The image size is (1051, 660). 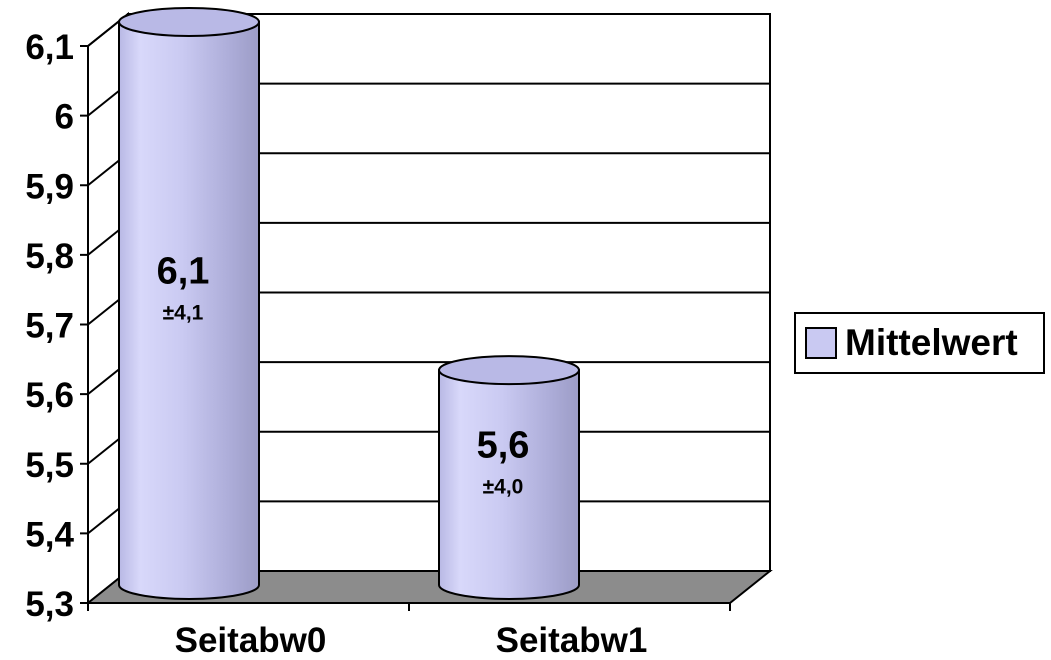 I want to click on y-tick-label: 6,1, so click(x=49, y=47).